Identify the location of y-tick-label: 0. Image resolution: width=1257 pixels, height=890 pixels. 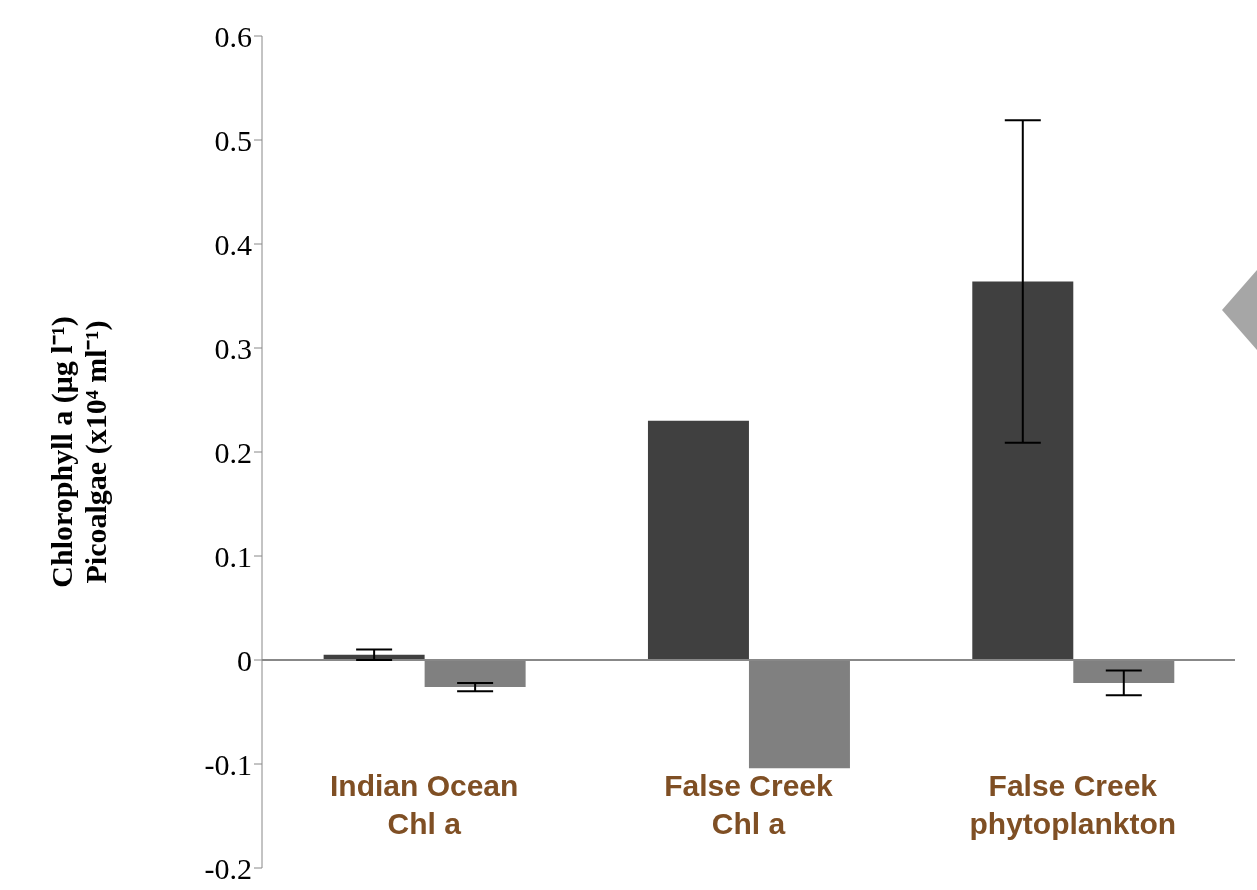
(244, 660).